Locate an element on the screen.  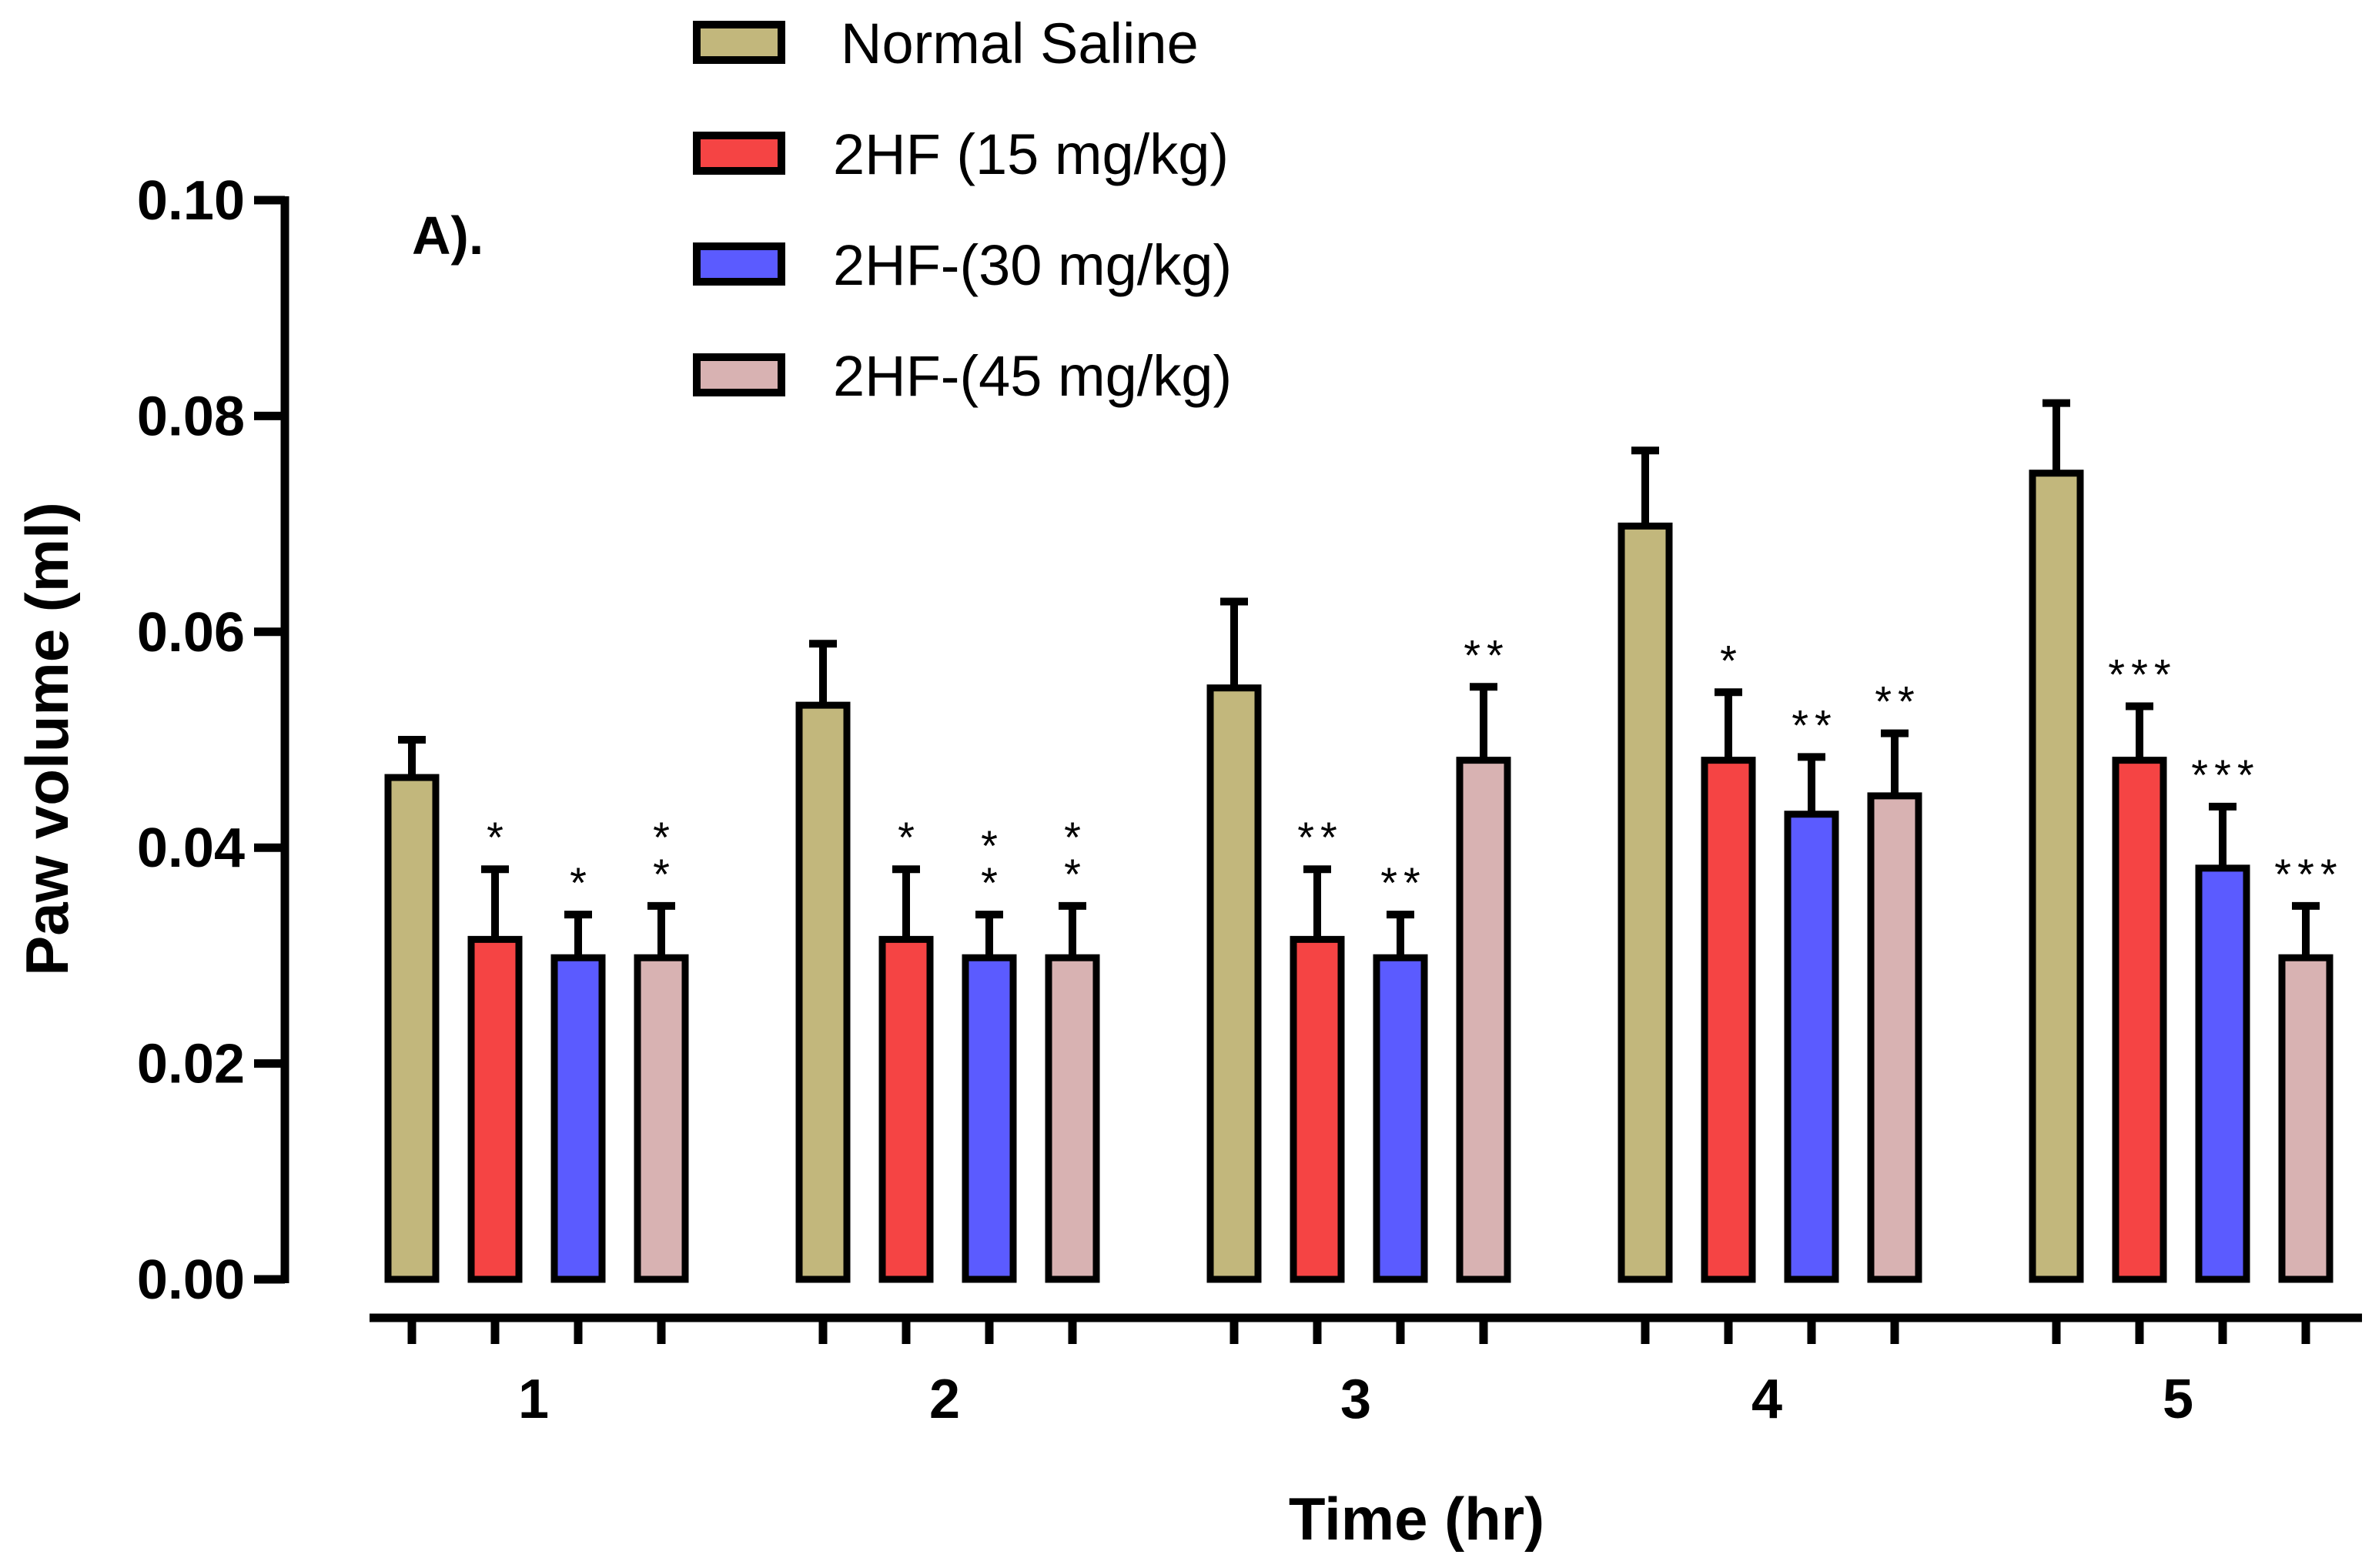
x-axis-title: Time (hr) is located at coordinates (1416, 1519).